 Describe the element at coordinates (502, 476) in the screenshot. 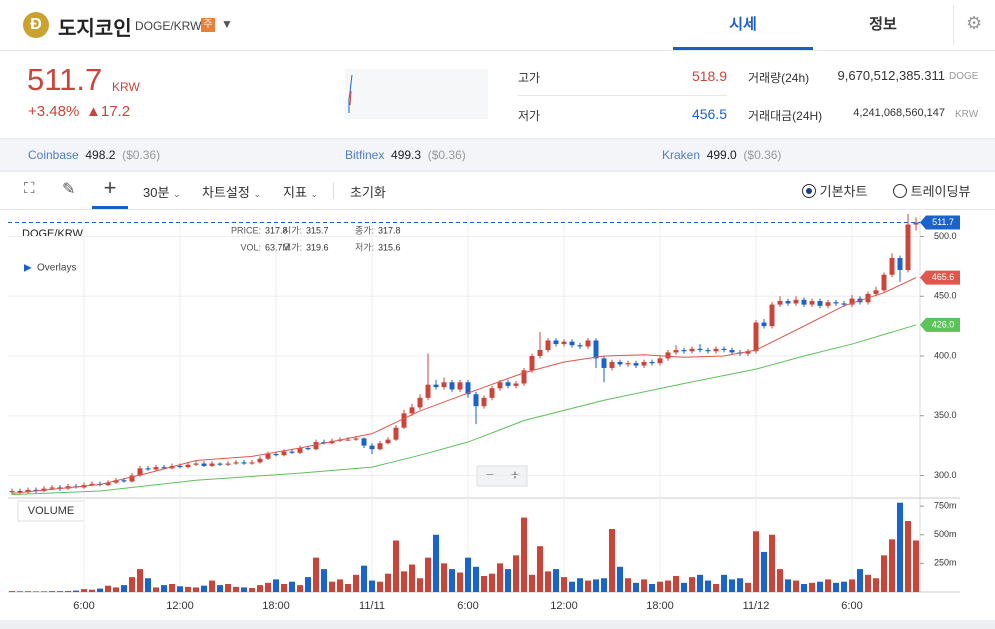

I see `zoom-box` at that location.